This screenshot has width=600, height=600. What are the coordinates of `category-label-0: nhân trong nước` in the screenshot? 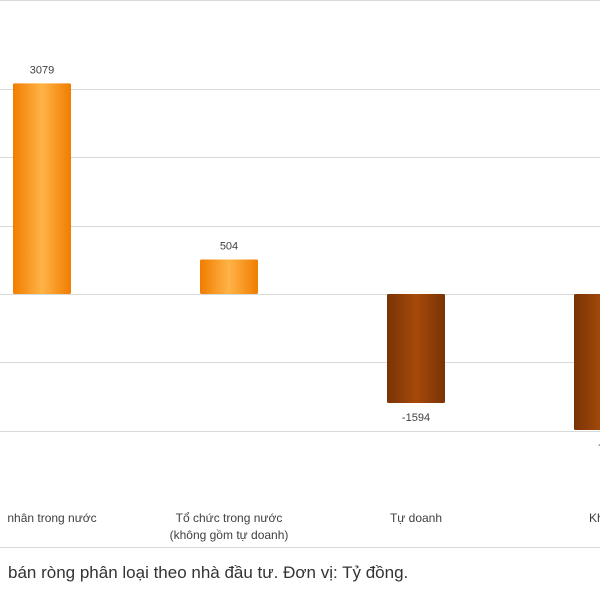 It's located at (51, 518).